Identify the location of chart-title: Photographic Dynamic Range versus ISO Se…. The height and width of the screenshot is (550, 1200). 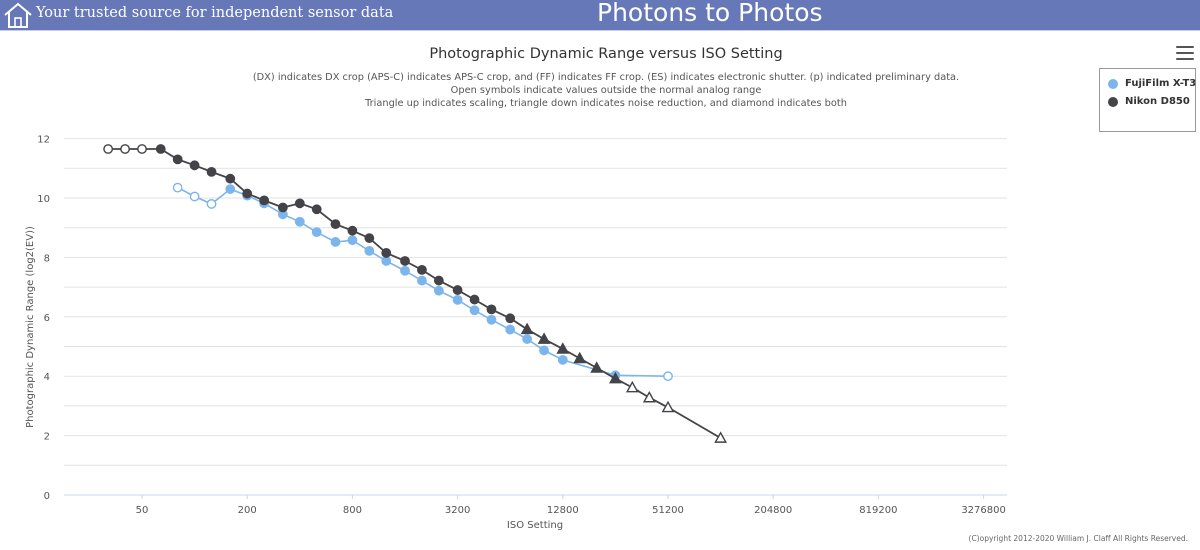
(605, 54).